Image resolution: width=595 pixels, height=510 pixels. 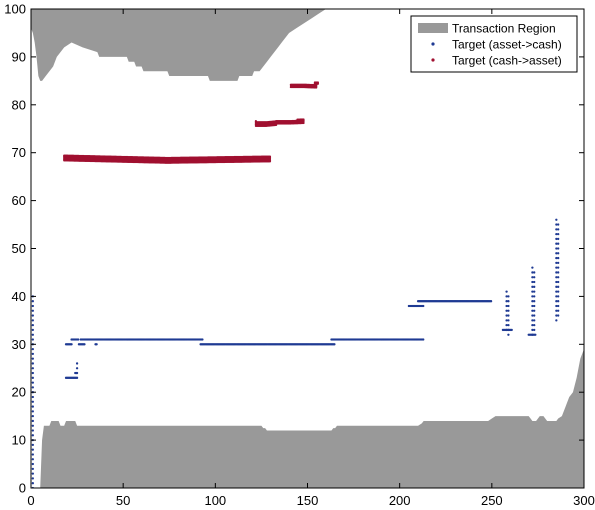 What do you see at coordinates (507, 45) in the screenshot?
I see `legend-label: Target (asset->cash)` at bounding box center [507, 45].